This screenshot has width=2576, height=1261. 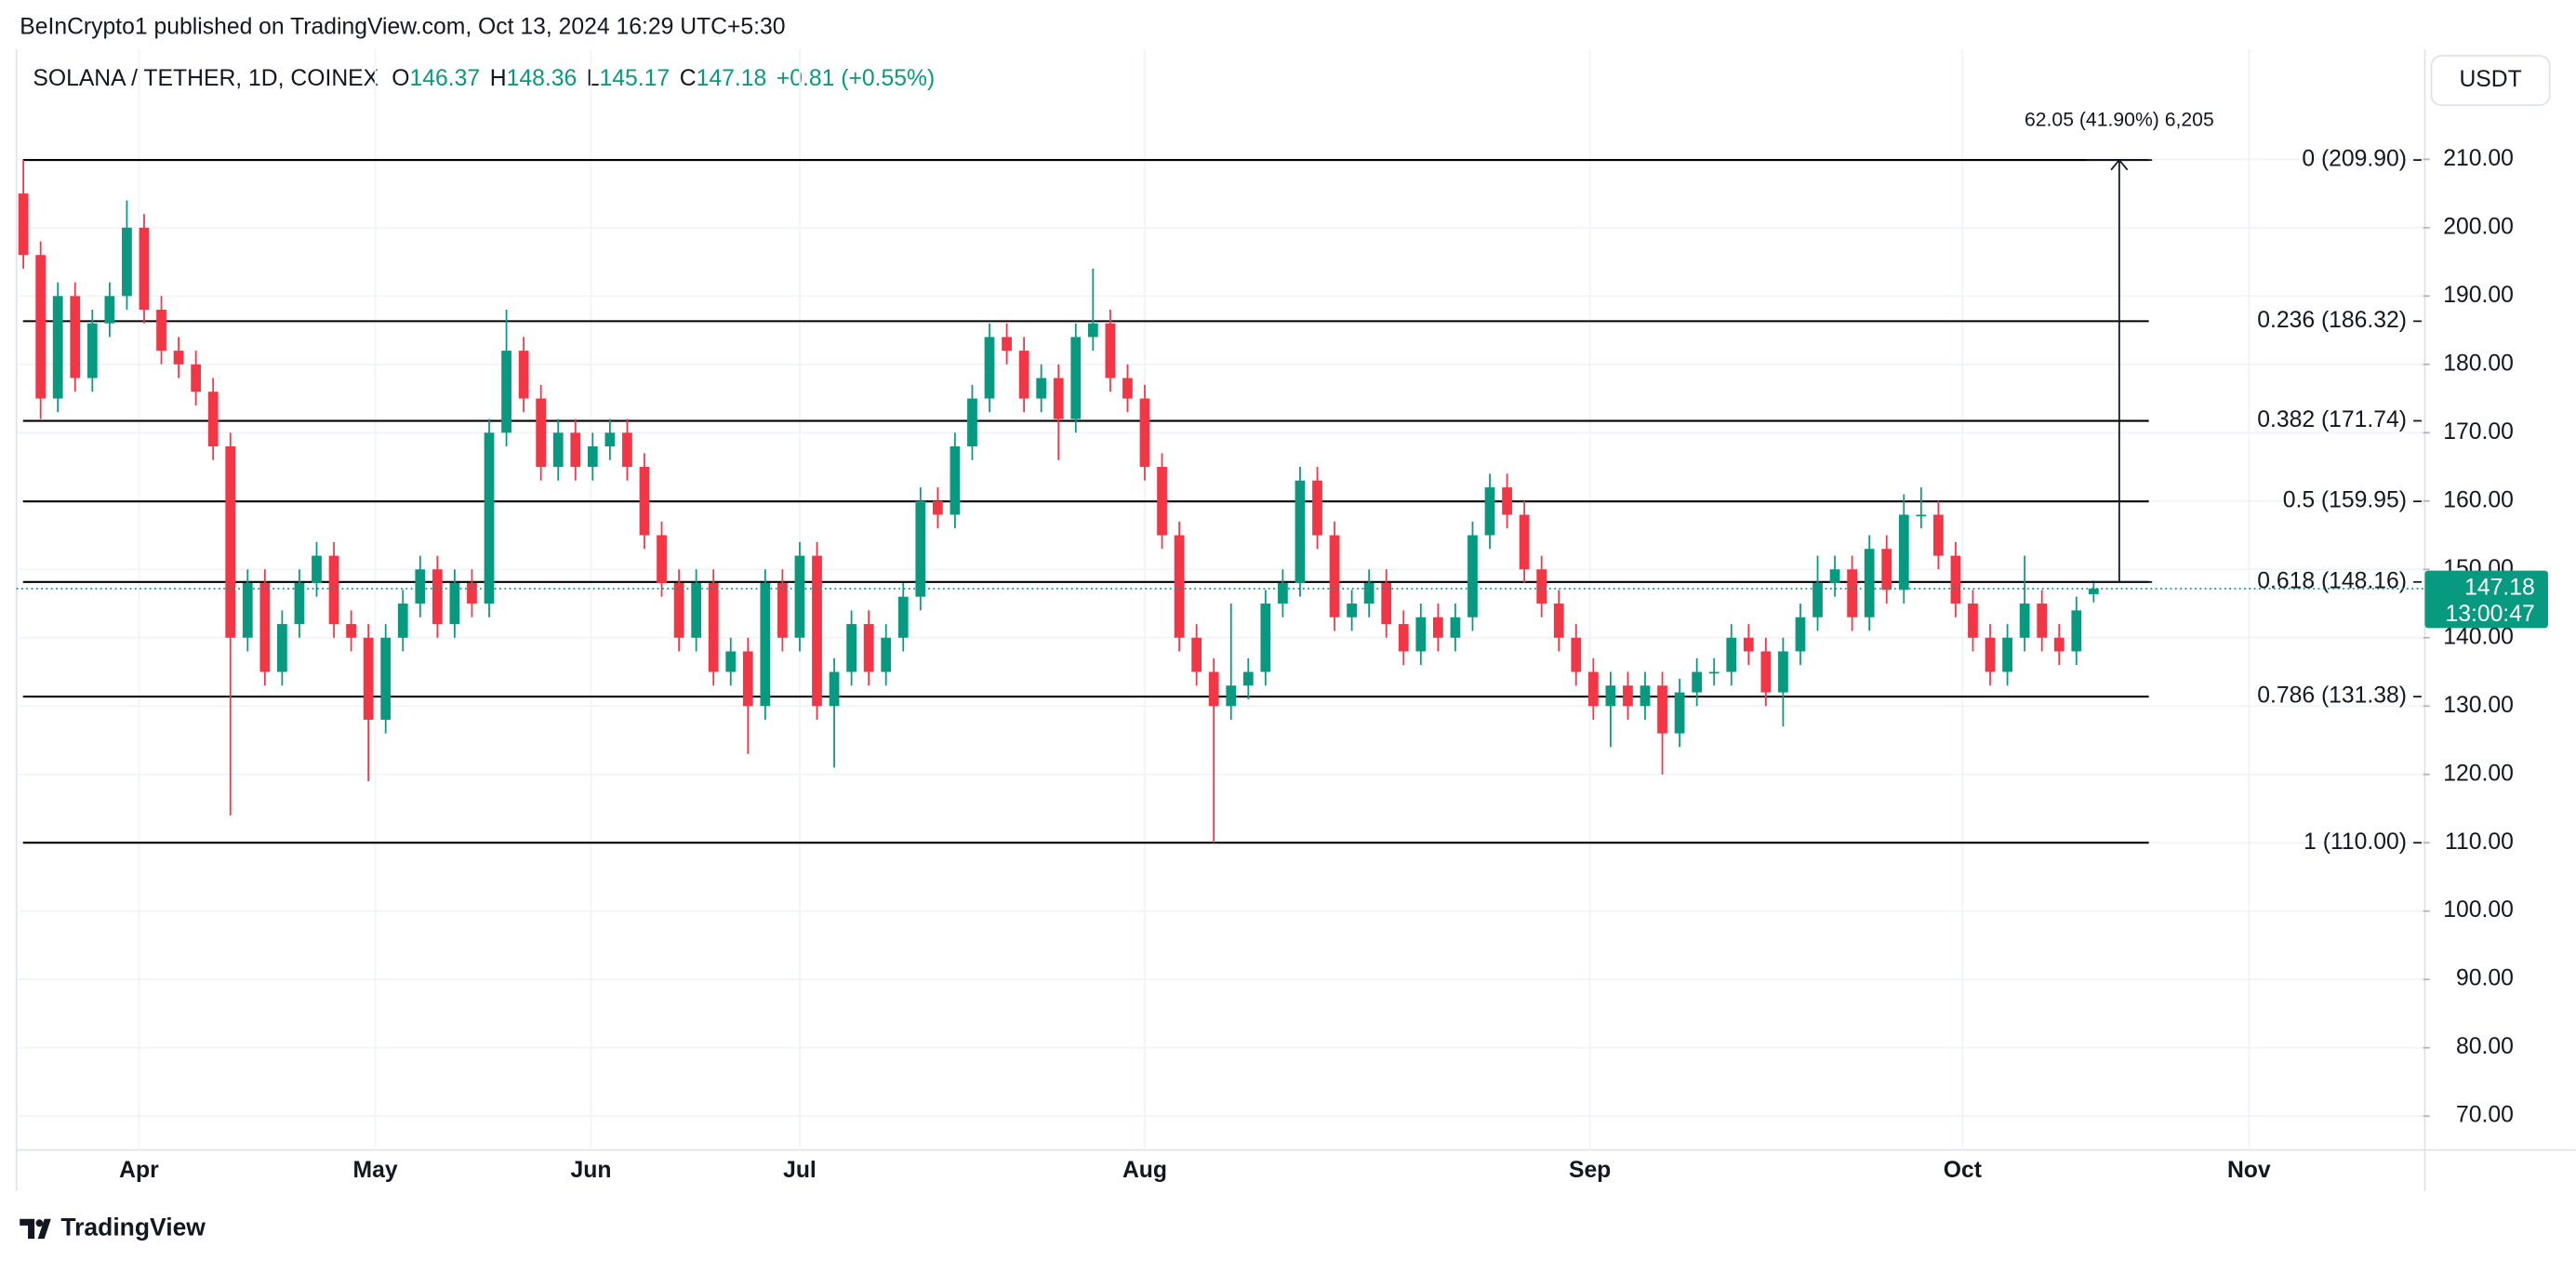 What do you see at coordinates (2478, 295) in the screenshot?
I see `y-tick-label: 190.00` at bounding box center [2478, 295].